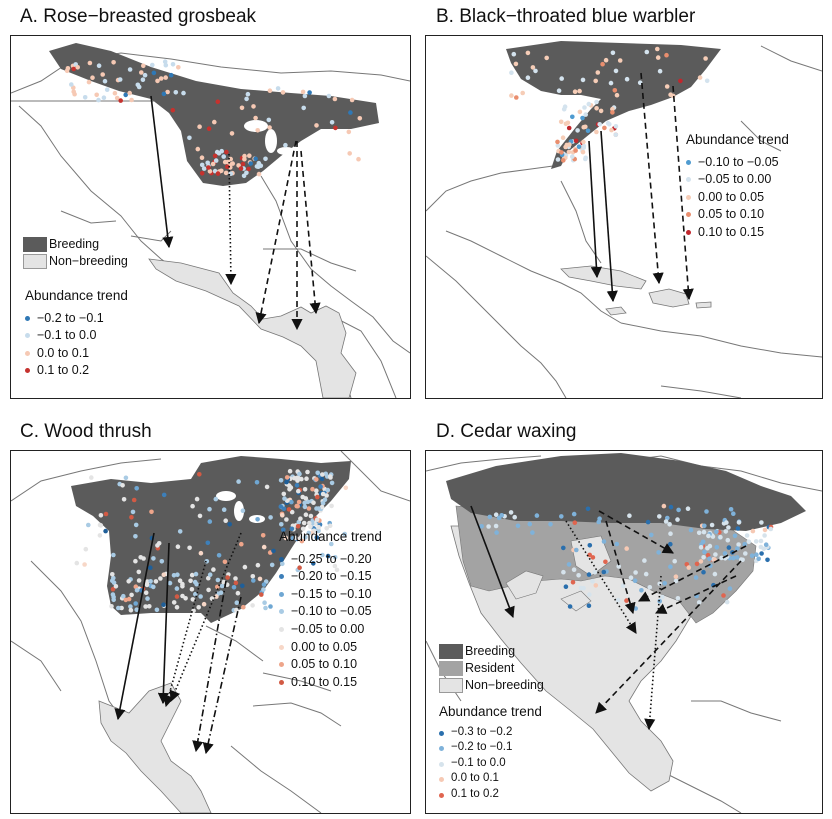  What do you see at coordinates (737, 163) in the screenshot?
I see `trend-legend-item: −0.10 to −0.05` at bounding box center [737, 163].